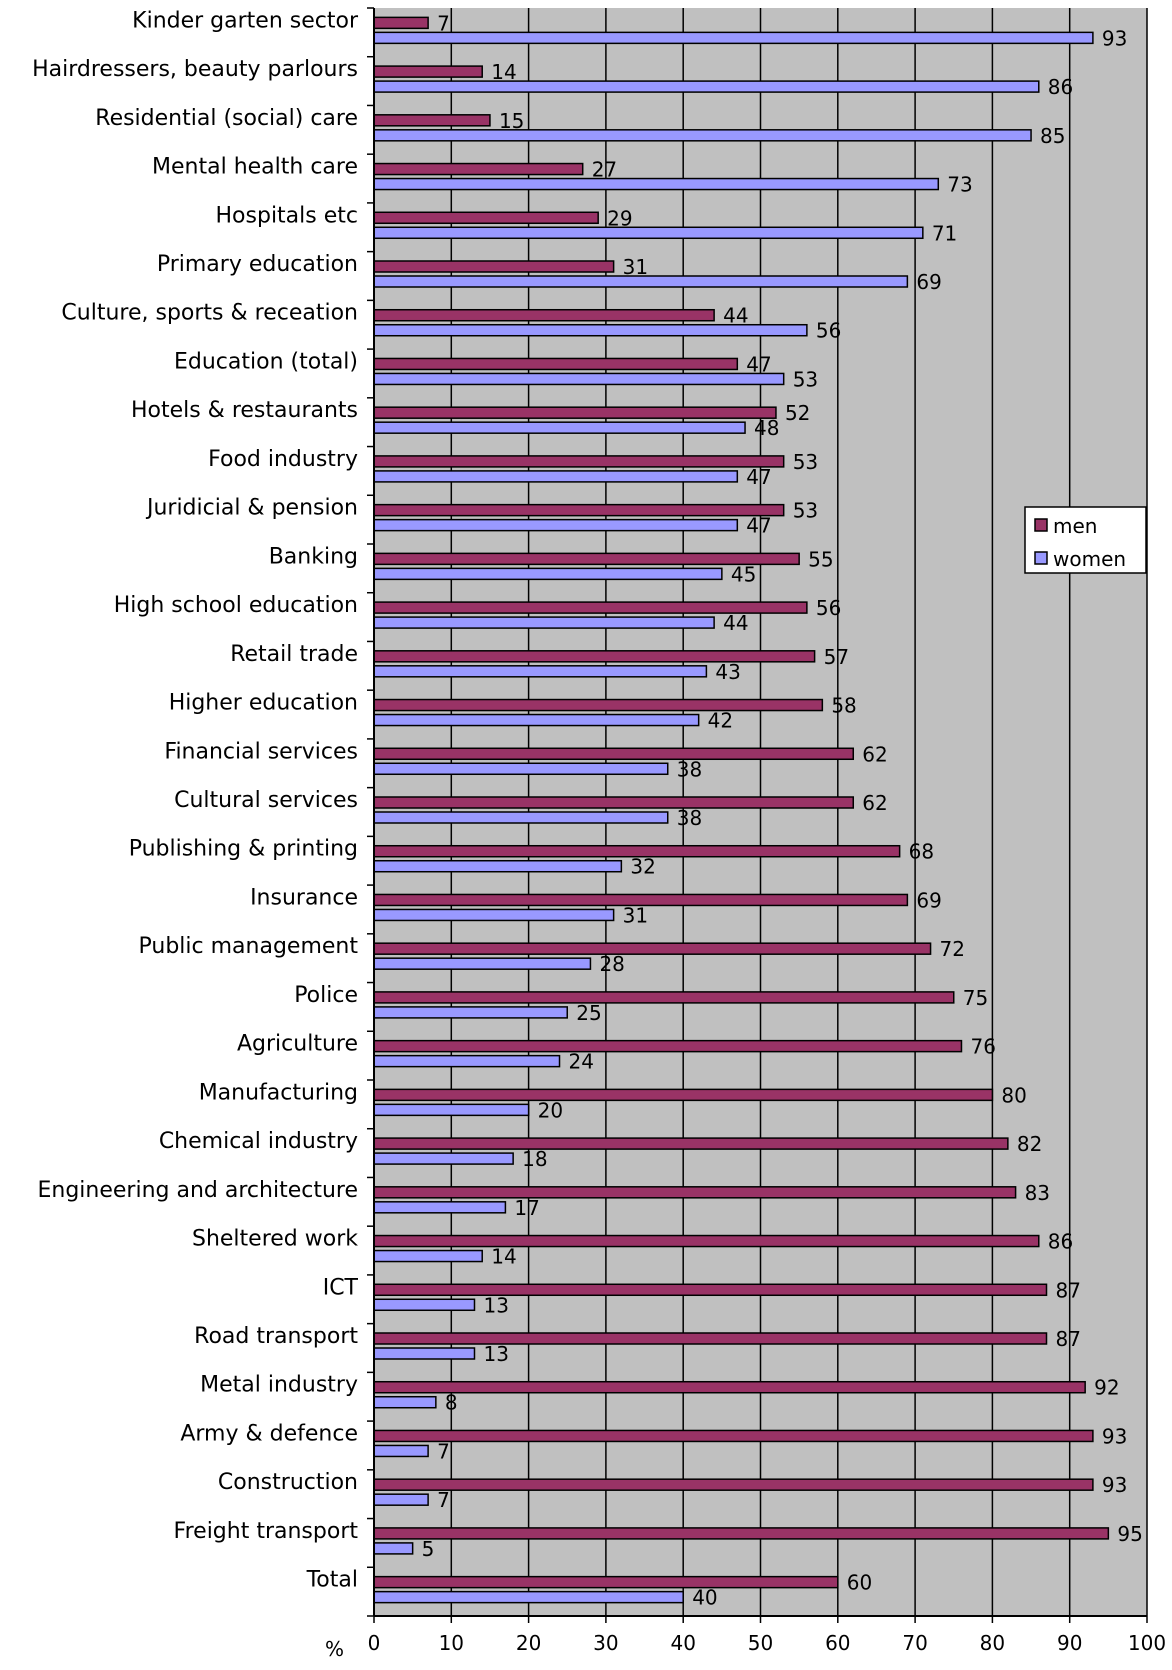 The width and height of the screenshot is (1172, 1670). What do you see at coordinates (1068, 1339) in the screenshot?
I see `data-label-men: 87` at bounding box center [1068, 1339].